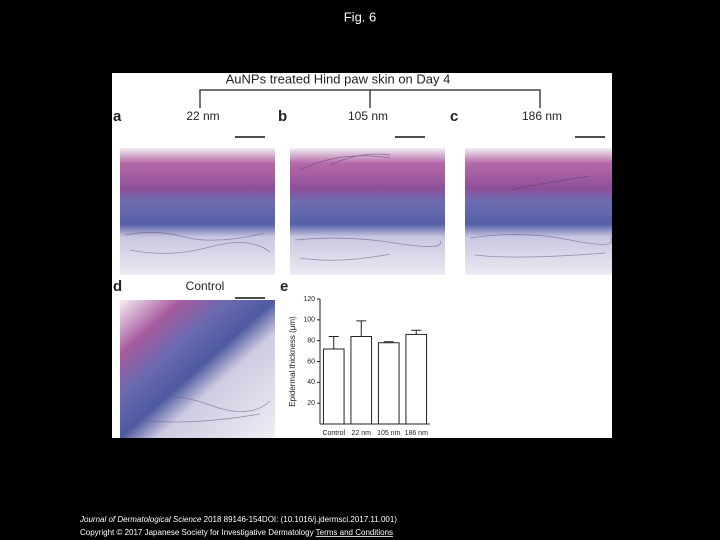  I want to click on y-tick-label: 120, so click(309, 299).